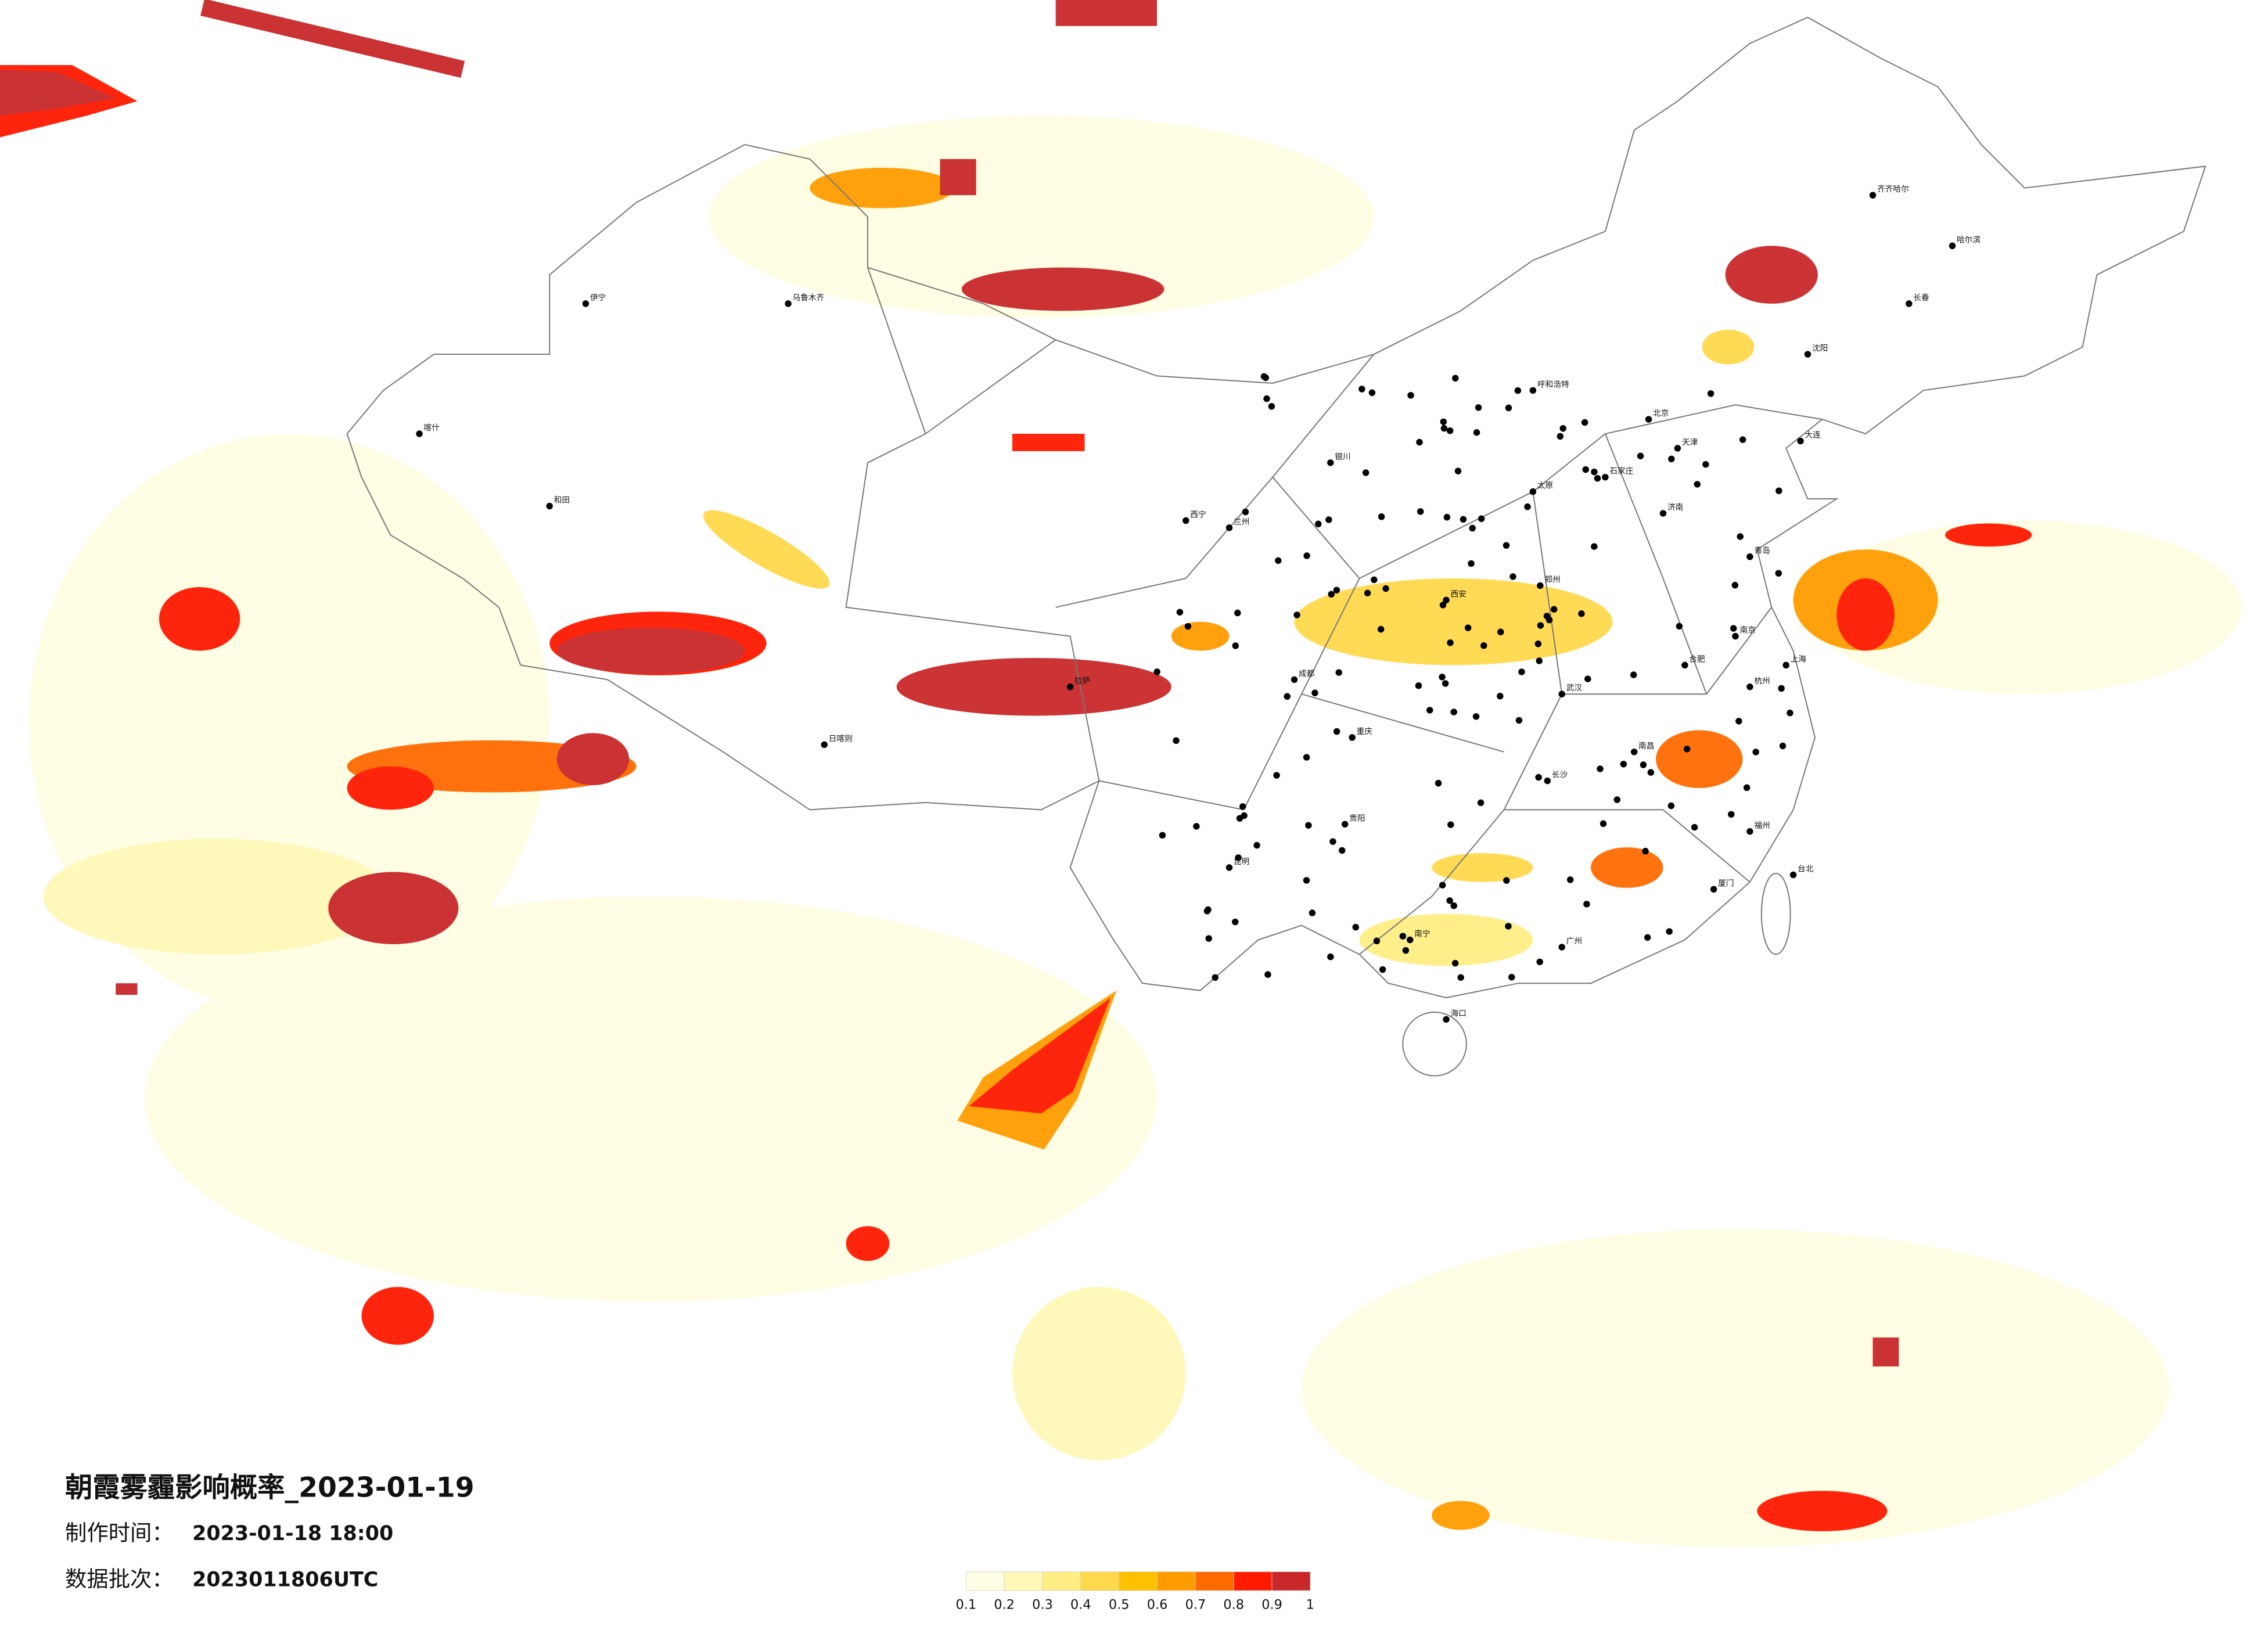 The width and height of the screenshot is (2268, 1626). What do you see at coordinates (1661, 413) in the screenshot?
I see `city-label: 北京` at bounding box center [1661, 413].